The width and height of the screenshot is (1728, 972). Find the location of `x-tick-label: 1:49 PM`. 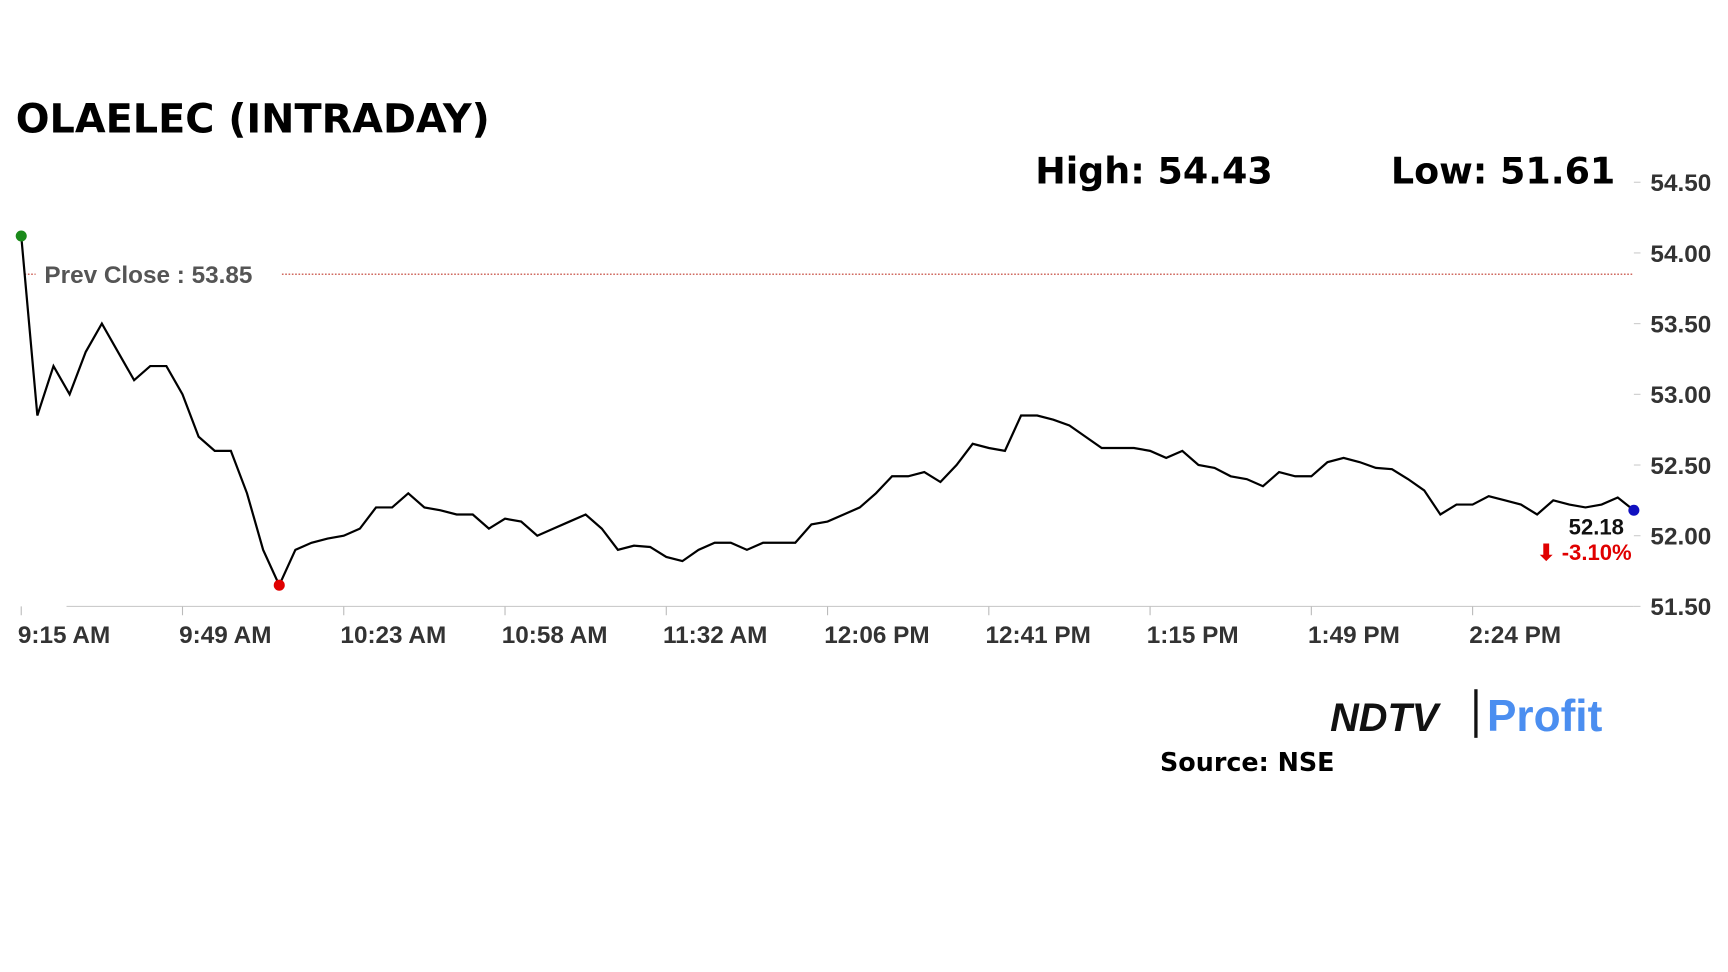

x-tick-label: 1:49 PM is located at coordinates (1354, 635).